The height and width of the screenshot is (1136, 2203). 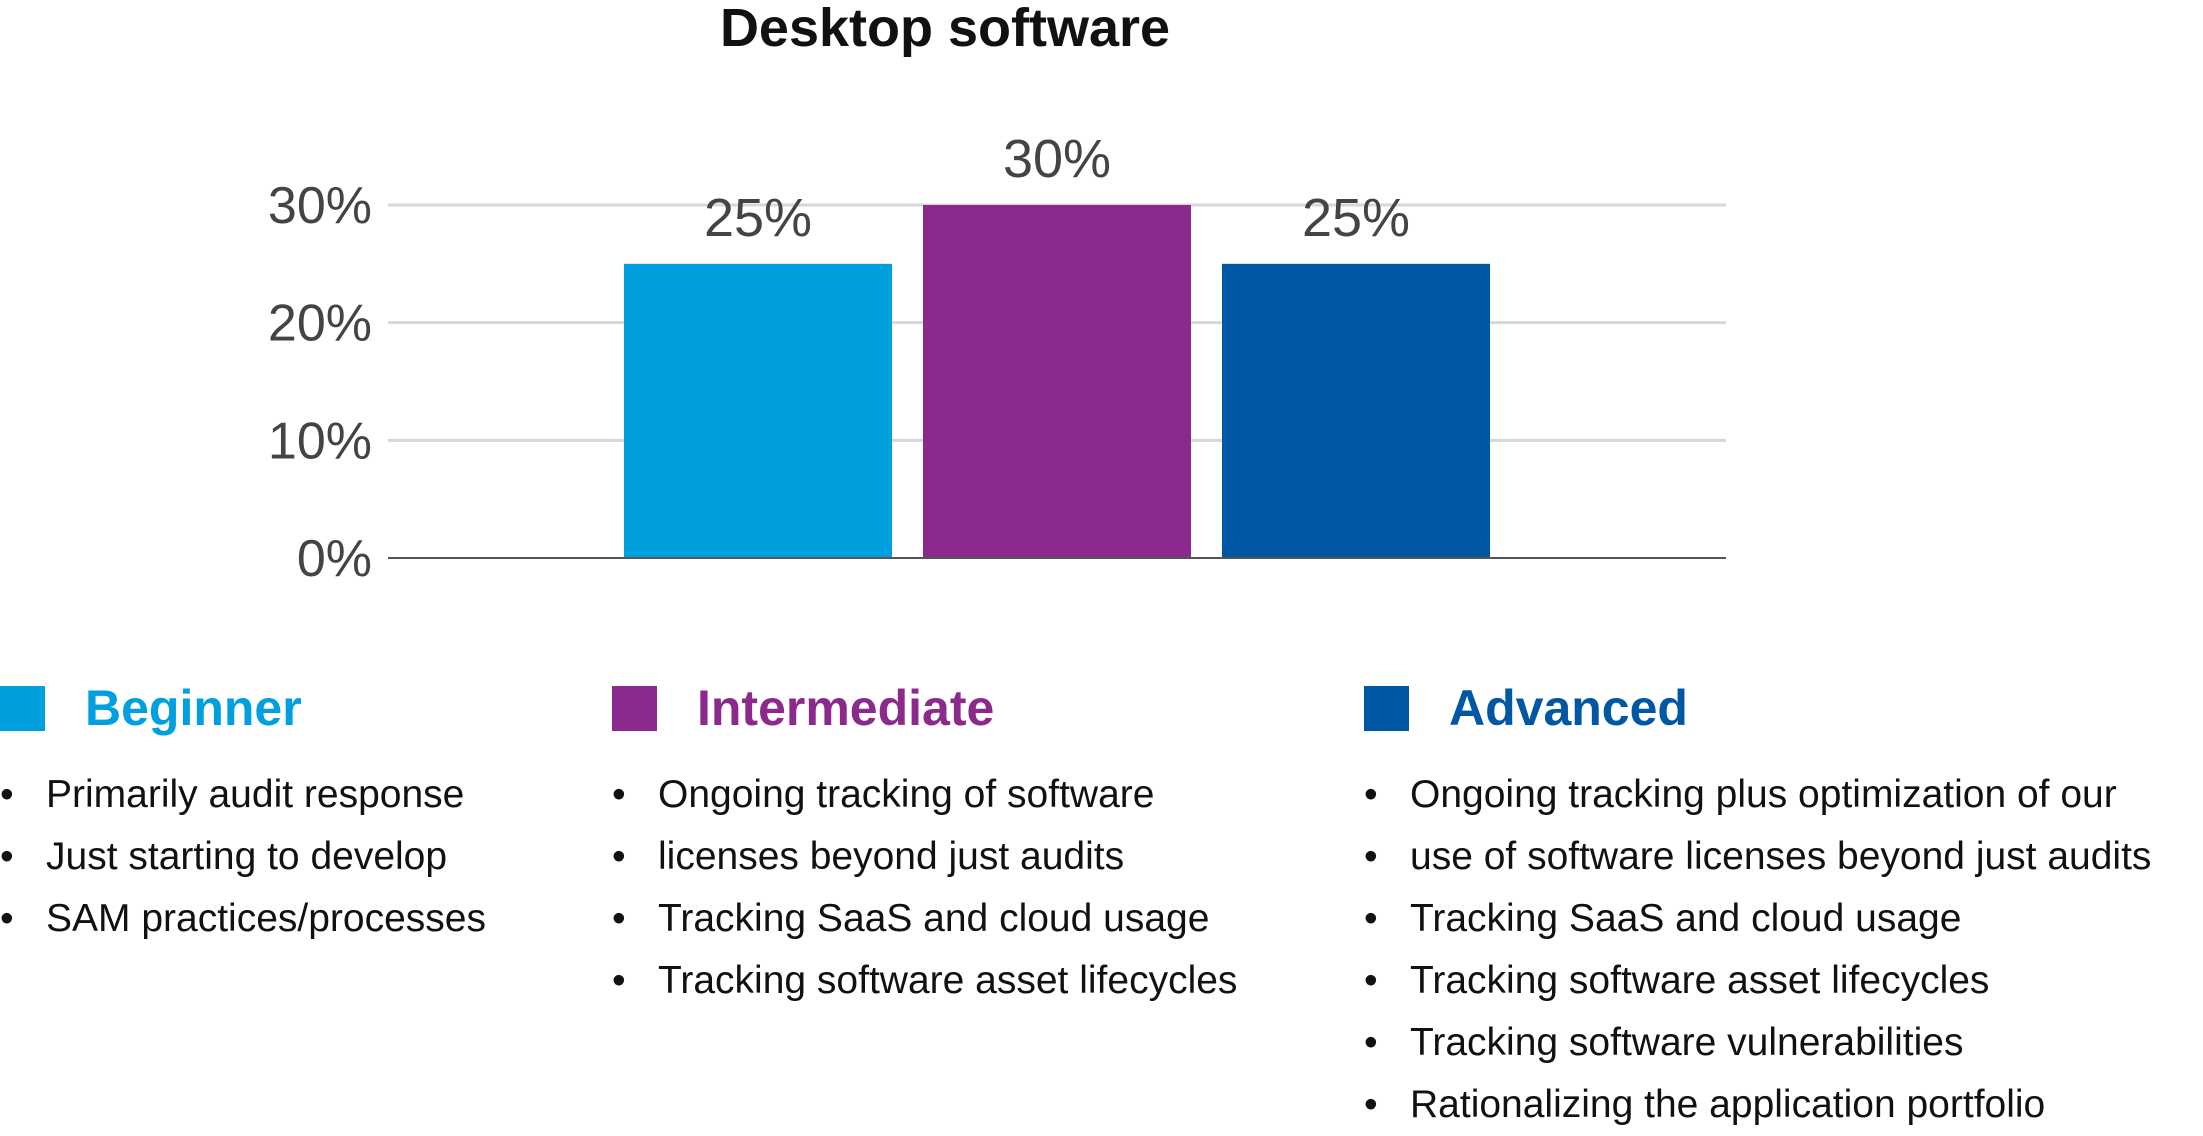 I want to click on y-tick-label: 10%, so click(x=320, y=441).